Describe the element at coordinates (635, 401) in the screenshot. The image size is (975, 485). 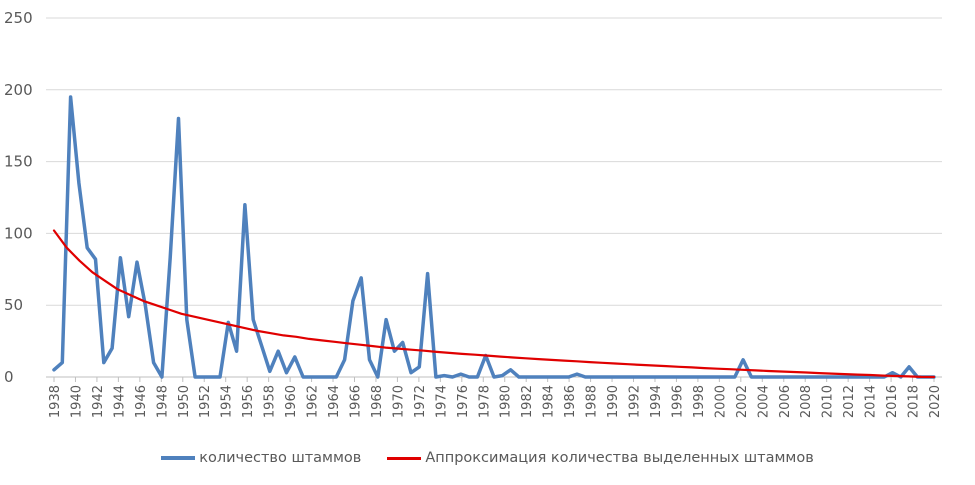
I see `x-tick-label: 1992` at that location.